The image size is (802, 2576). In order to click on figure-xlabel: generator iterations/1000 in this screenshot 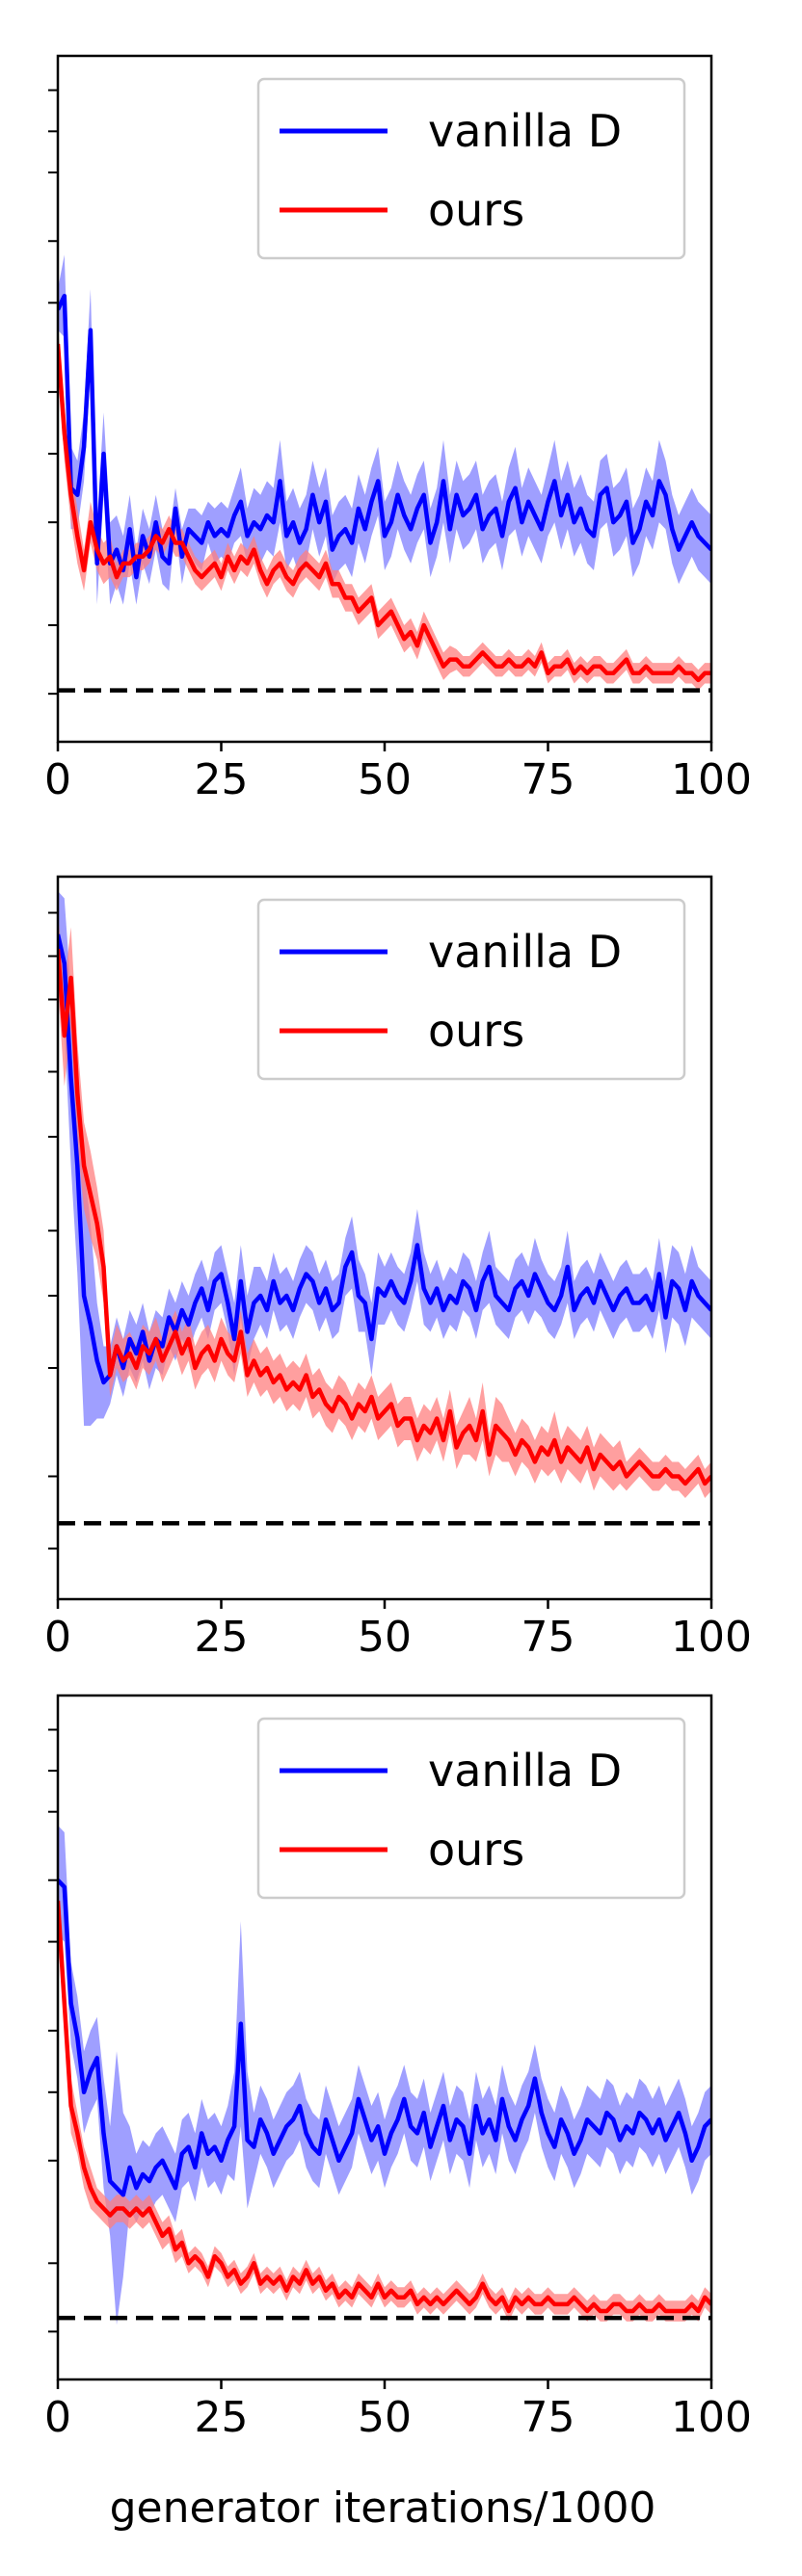, I will do `click(383, 2508)`.